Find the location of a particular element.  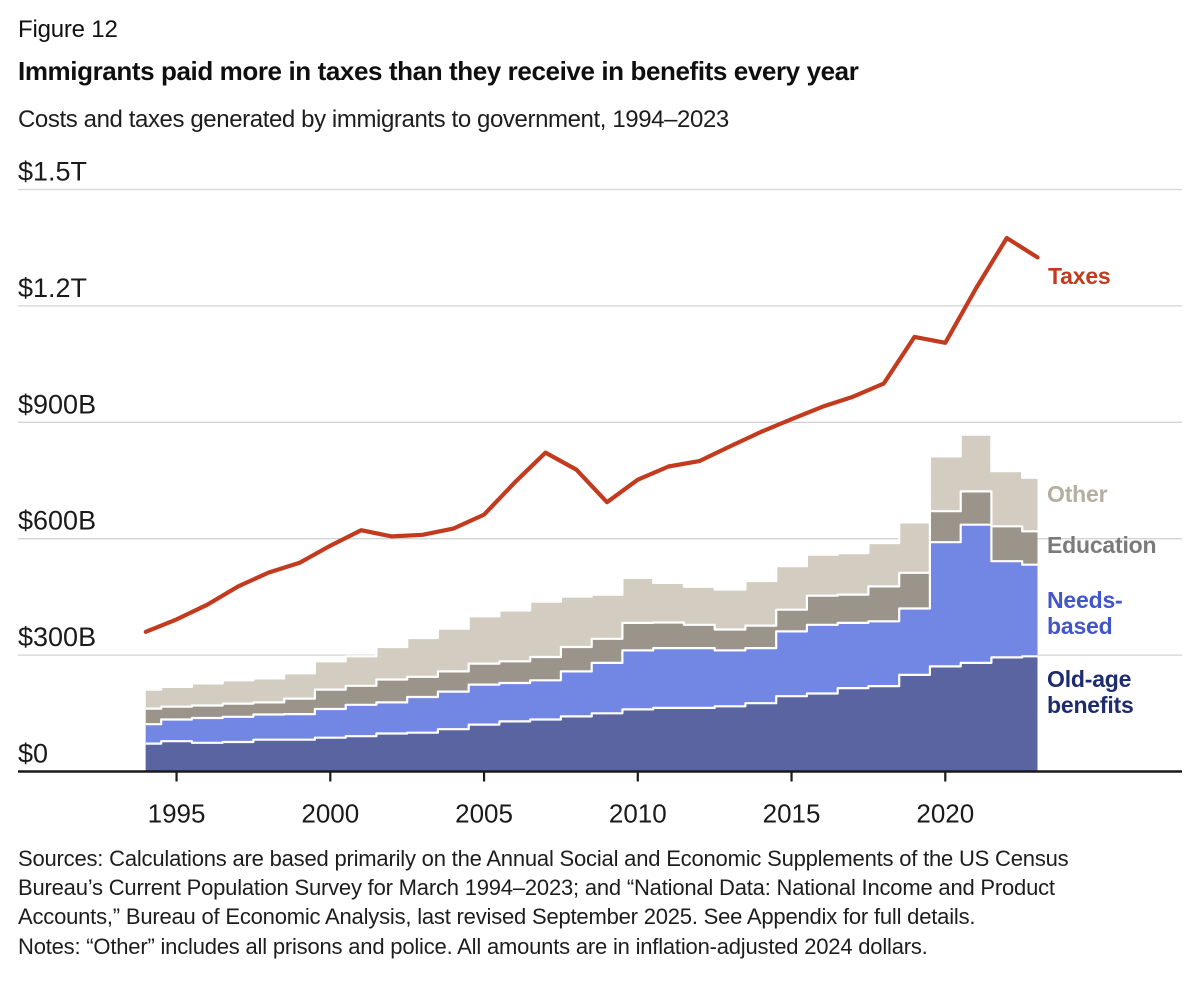

x-tick-label-2015: 2015 is located at coordinates (792, 814).